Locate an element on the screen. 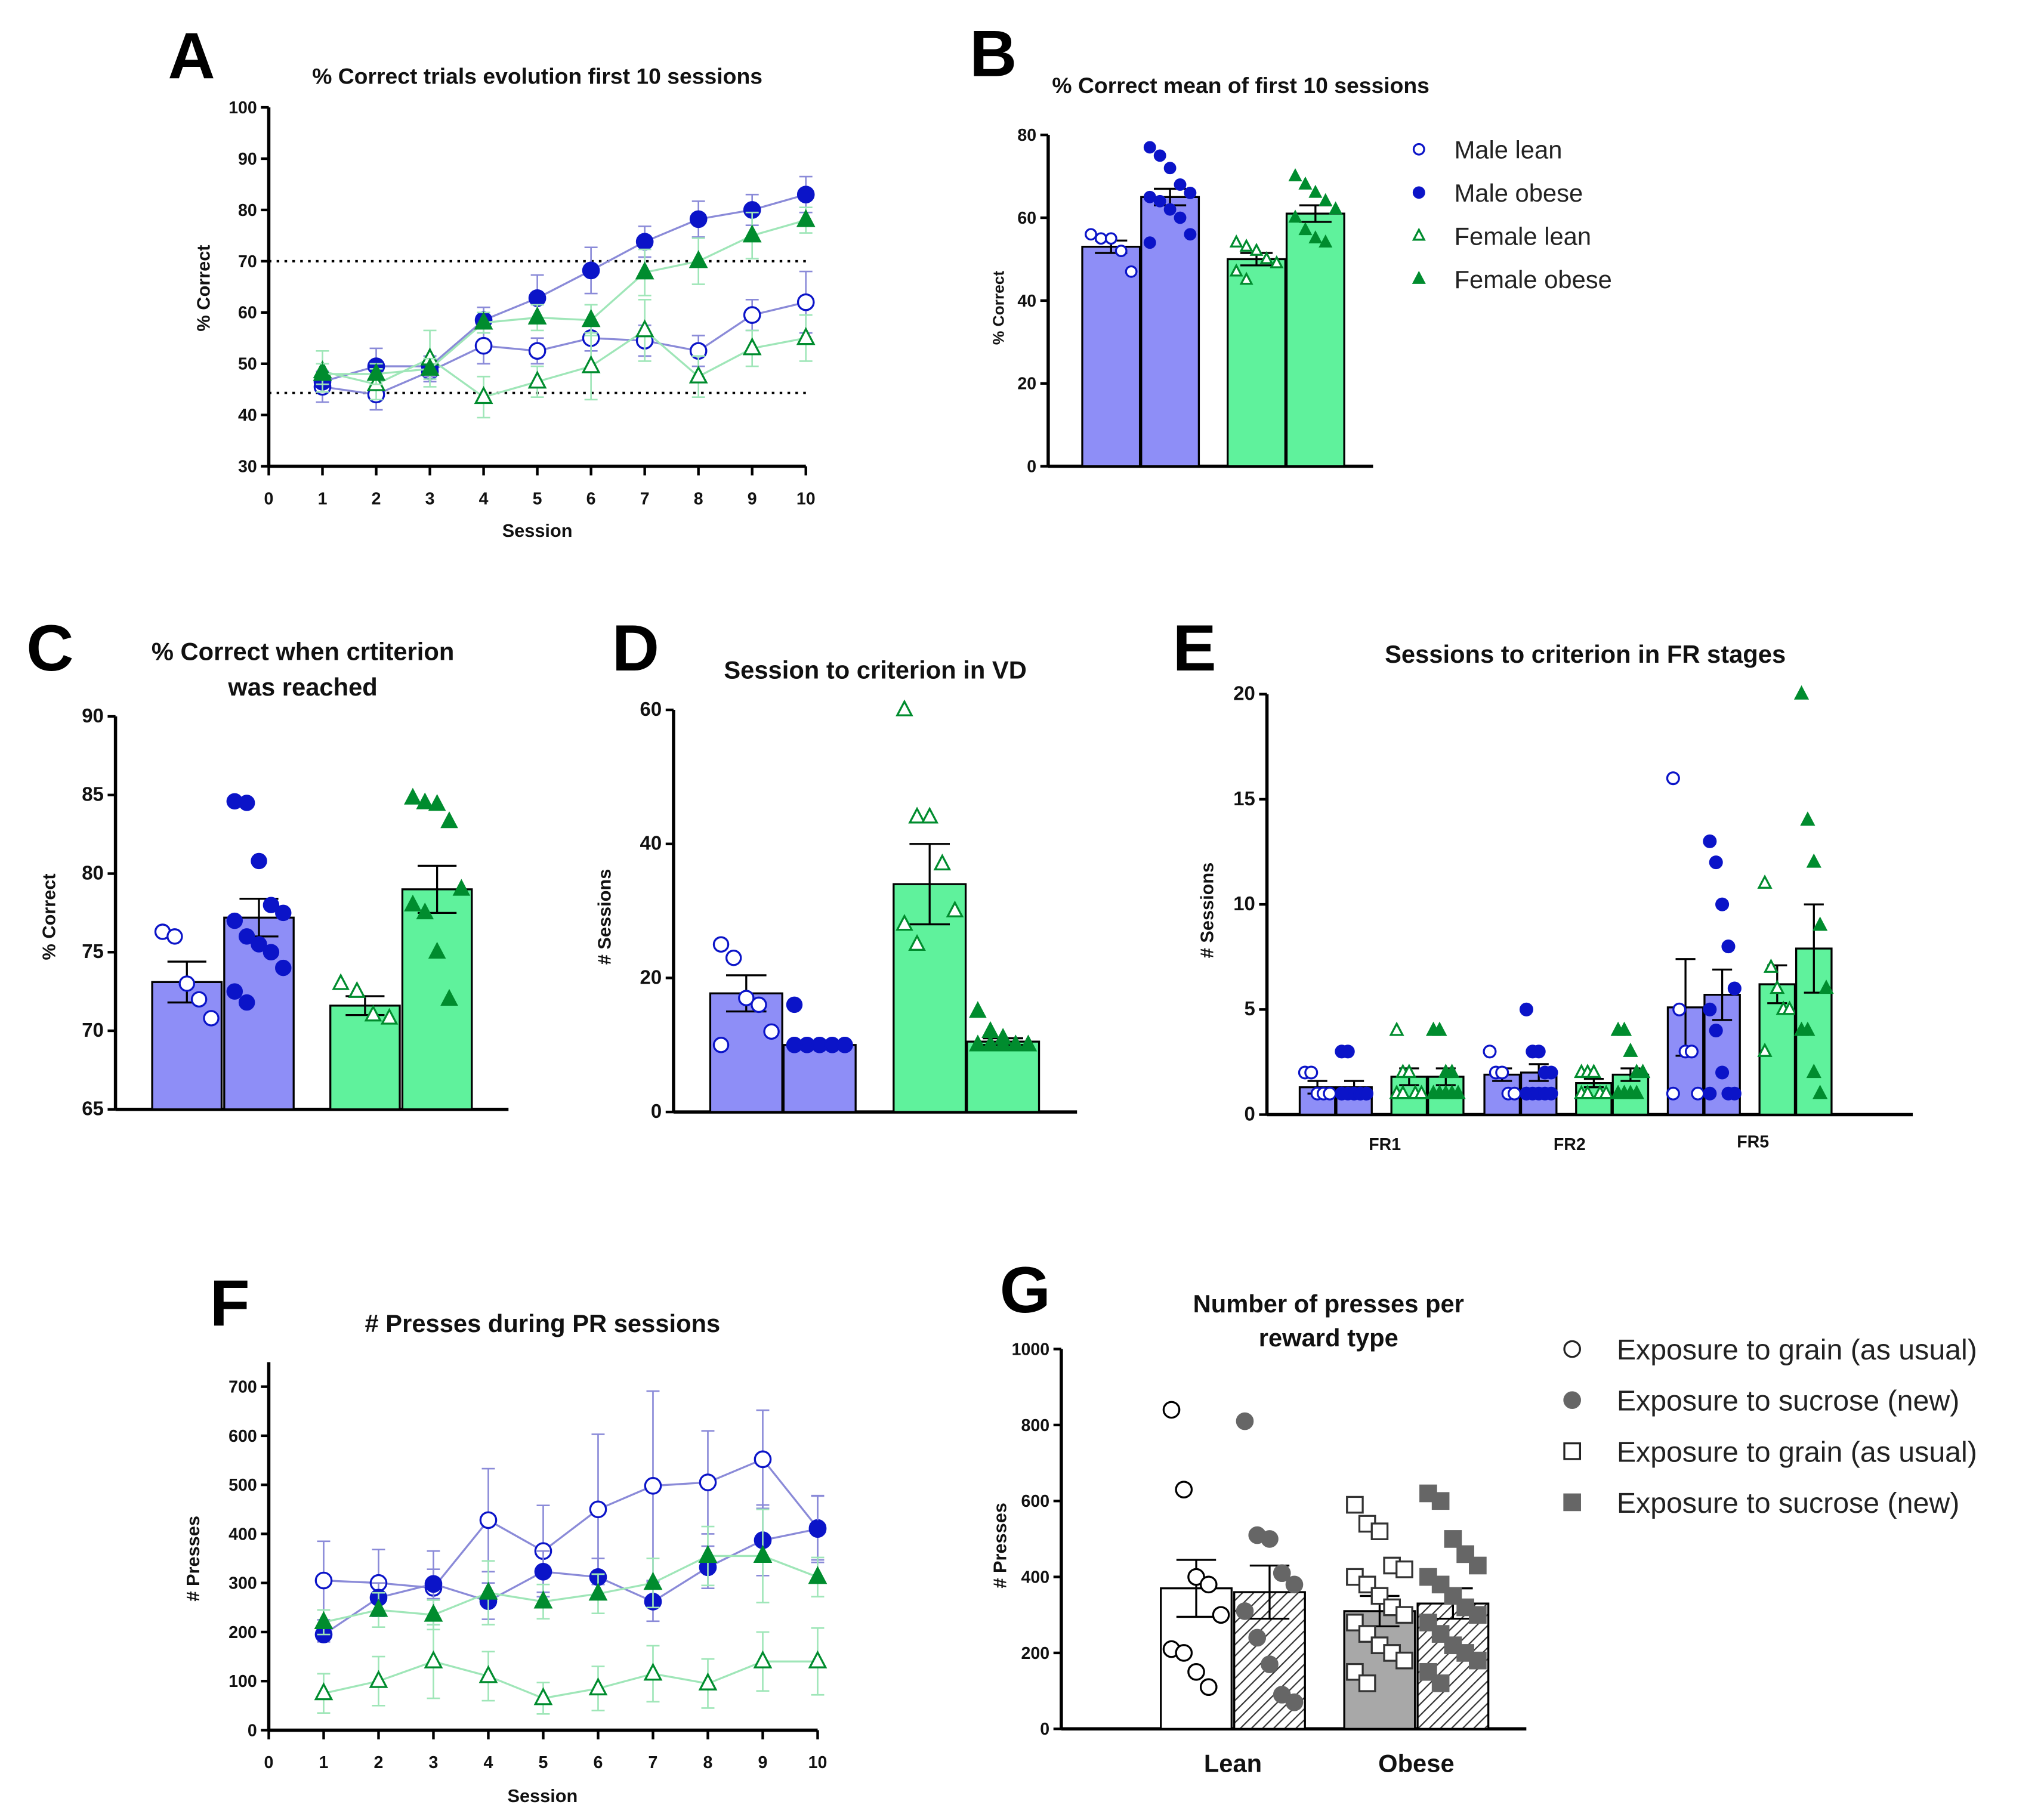 The image size is (2044, 1814). chart-d-ytick-label: 20 is located at coordinates (651, 977).